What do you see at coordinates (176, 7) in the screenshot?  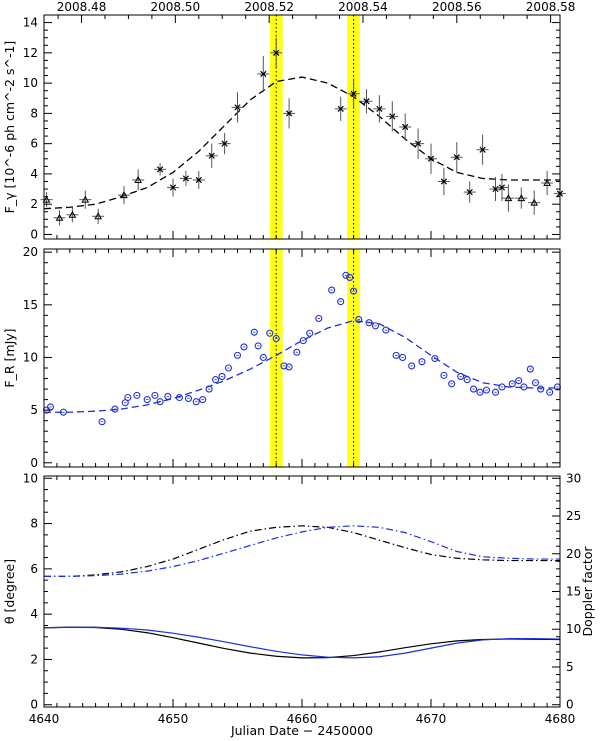 I see `top-tick-label: 2008.50` at bounding box center [176, 7].